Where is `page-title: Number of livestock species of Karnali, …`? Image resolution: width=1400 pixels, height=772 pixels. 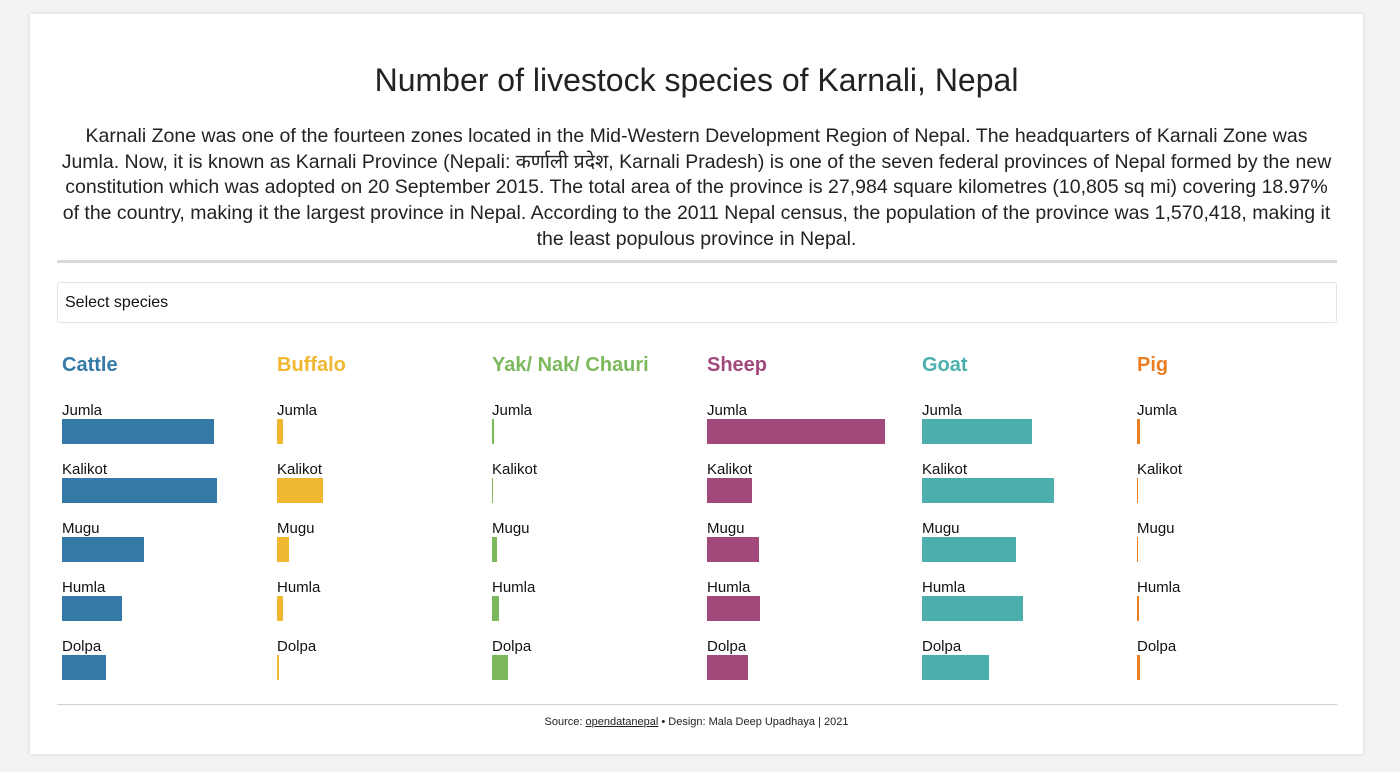 page-title: Number of livestock species of Karnali, … is located at coordinates (696, 80).